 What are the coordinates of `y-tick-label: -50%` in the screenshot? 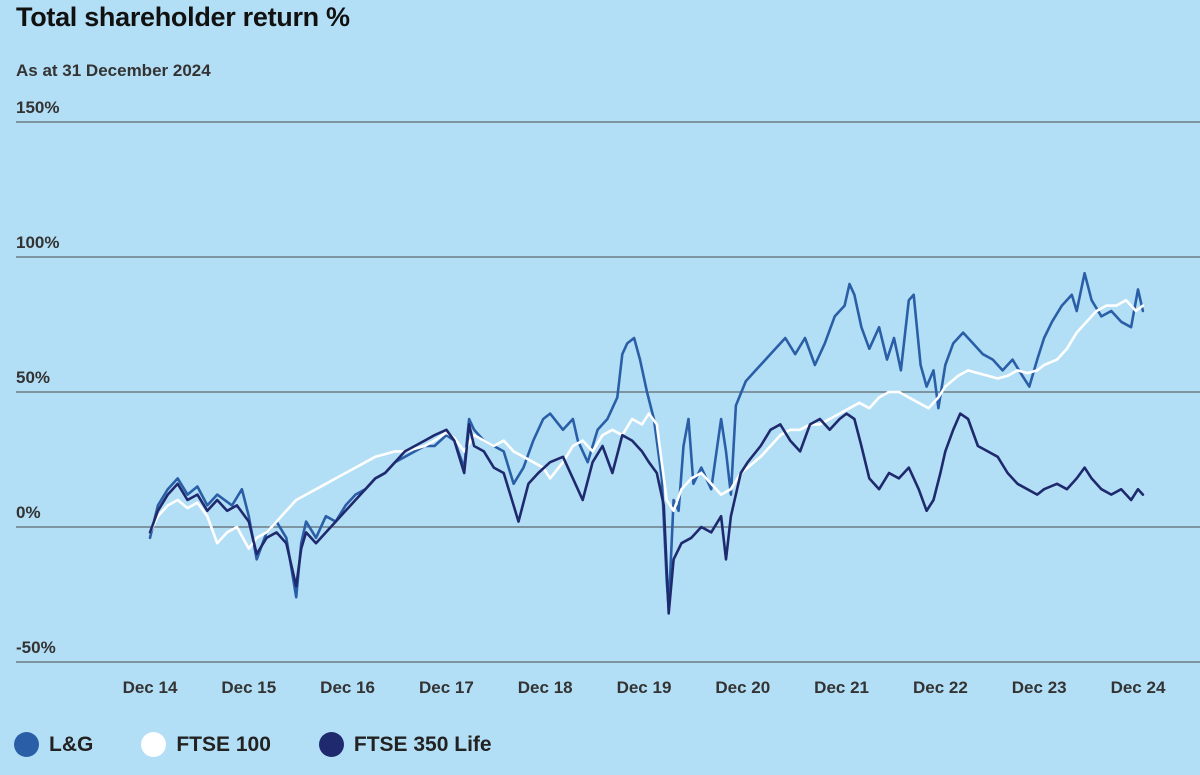 It's located at (36, 647).